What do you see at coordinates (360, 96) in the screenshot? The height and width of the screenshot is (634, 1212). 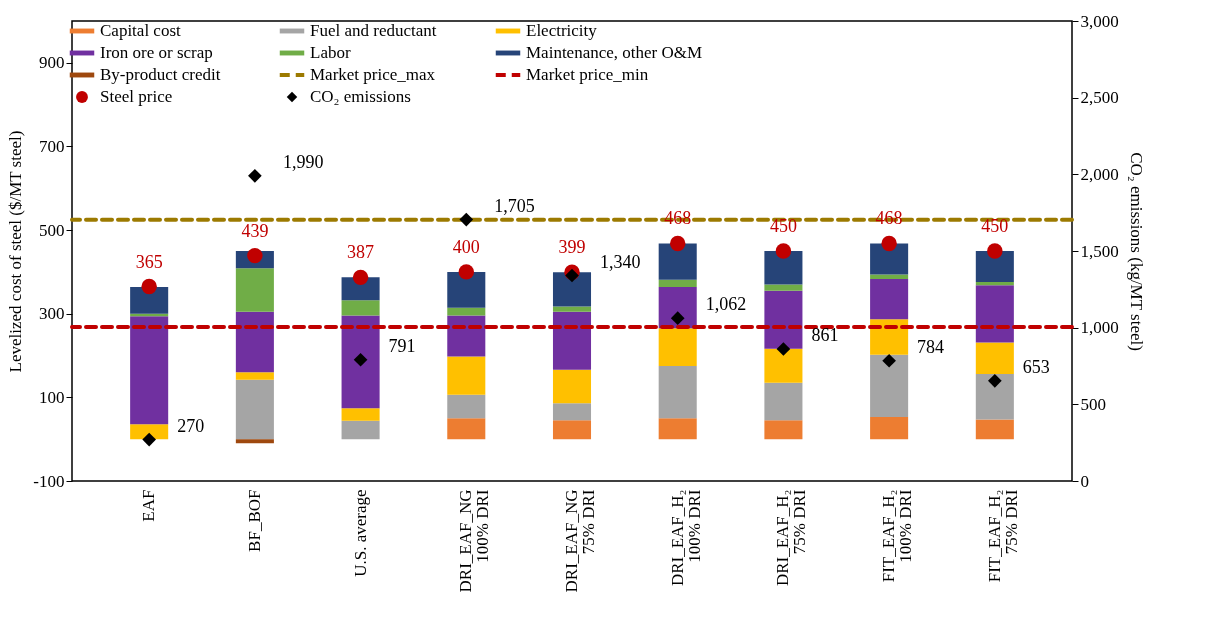 I see `legend-label: CO₂ emissions` at bounding box center [360, 96].